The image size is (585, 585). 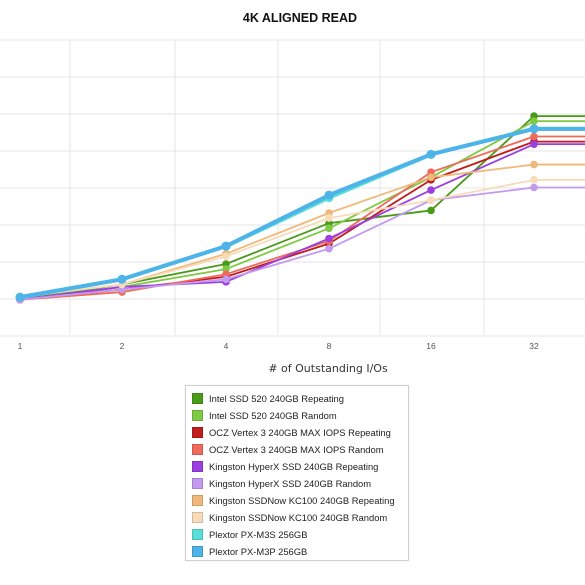 I want to click on legend-item: Kingston HyperX SSD 240GB Repeating, so click(x=297, y=466).